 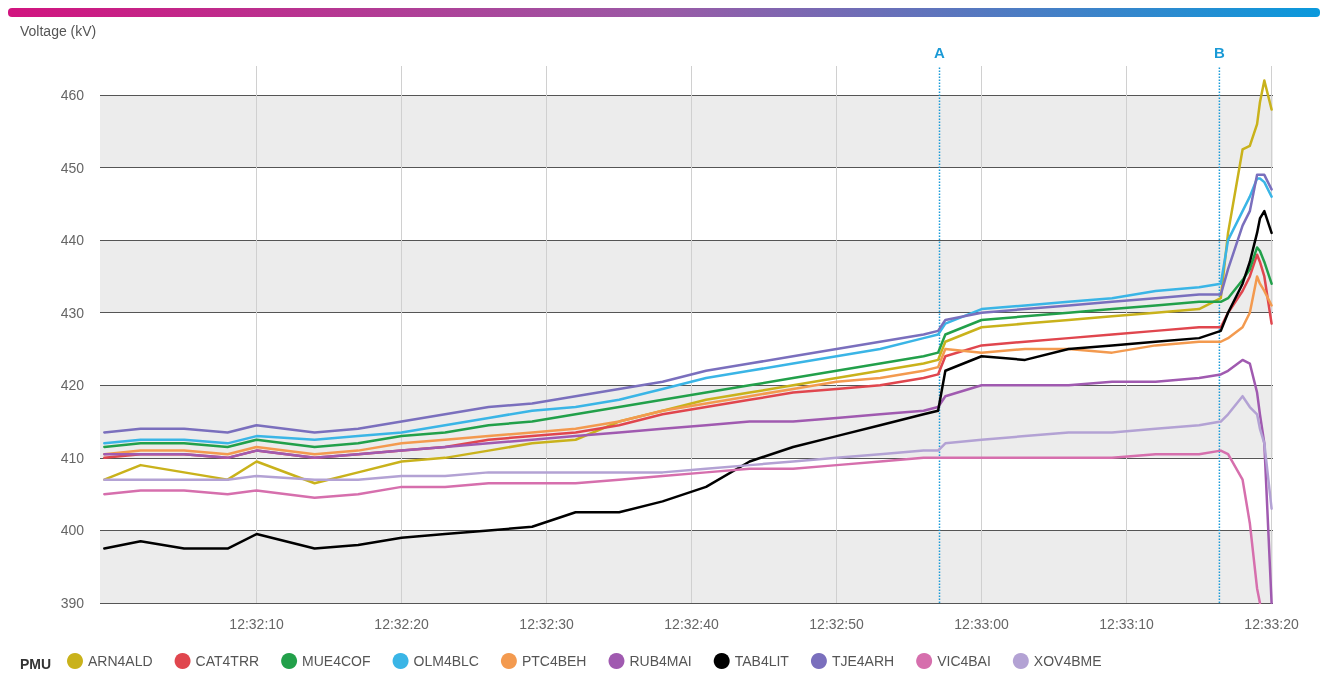 What do you see at coordinates (336, 661) in the screenshot?
I see `legend-label: MUE4COF` at bounding box center [336, 661].